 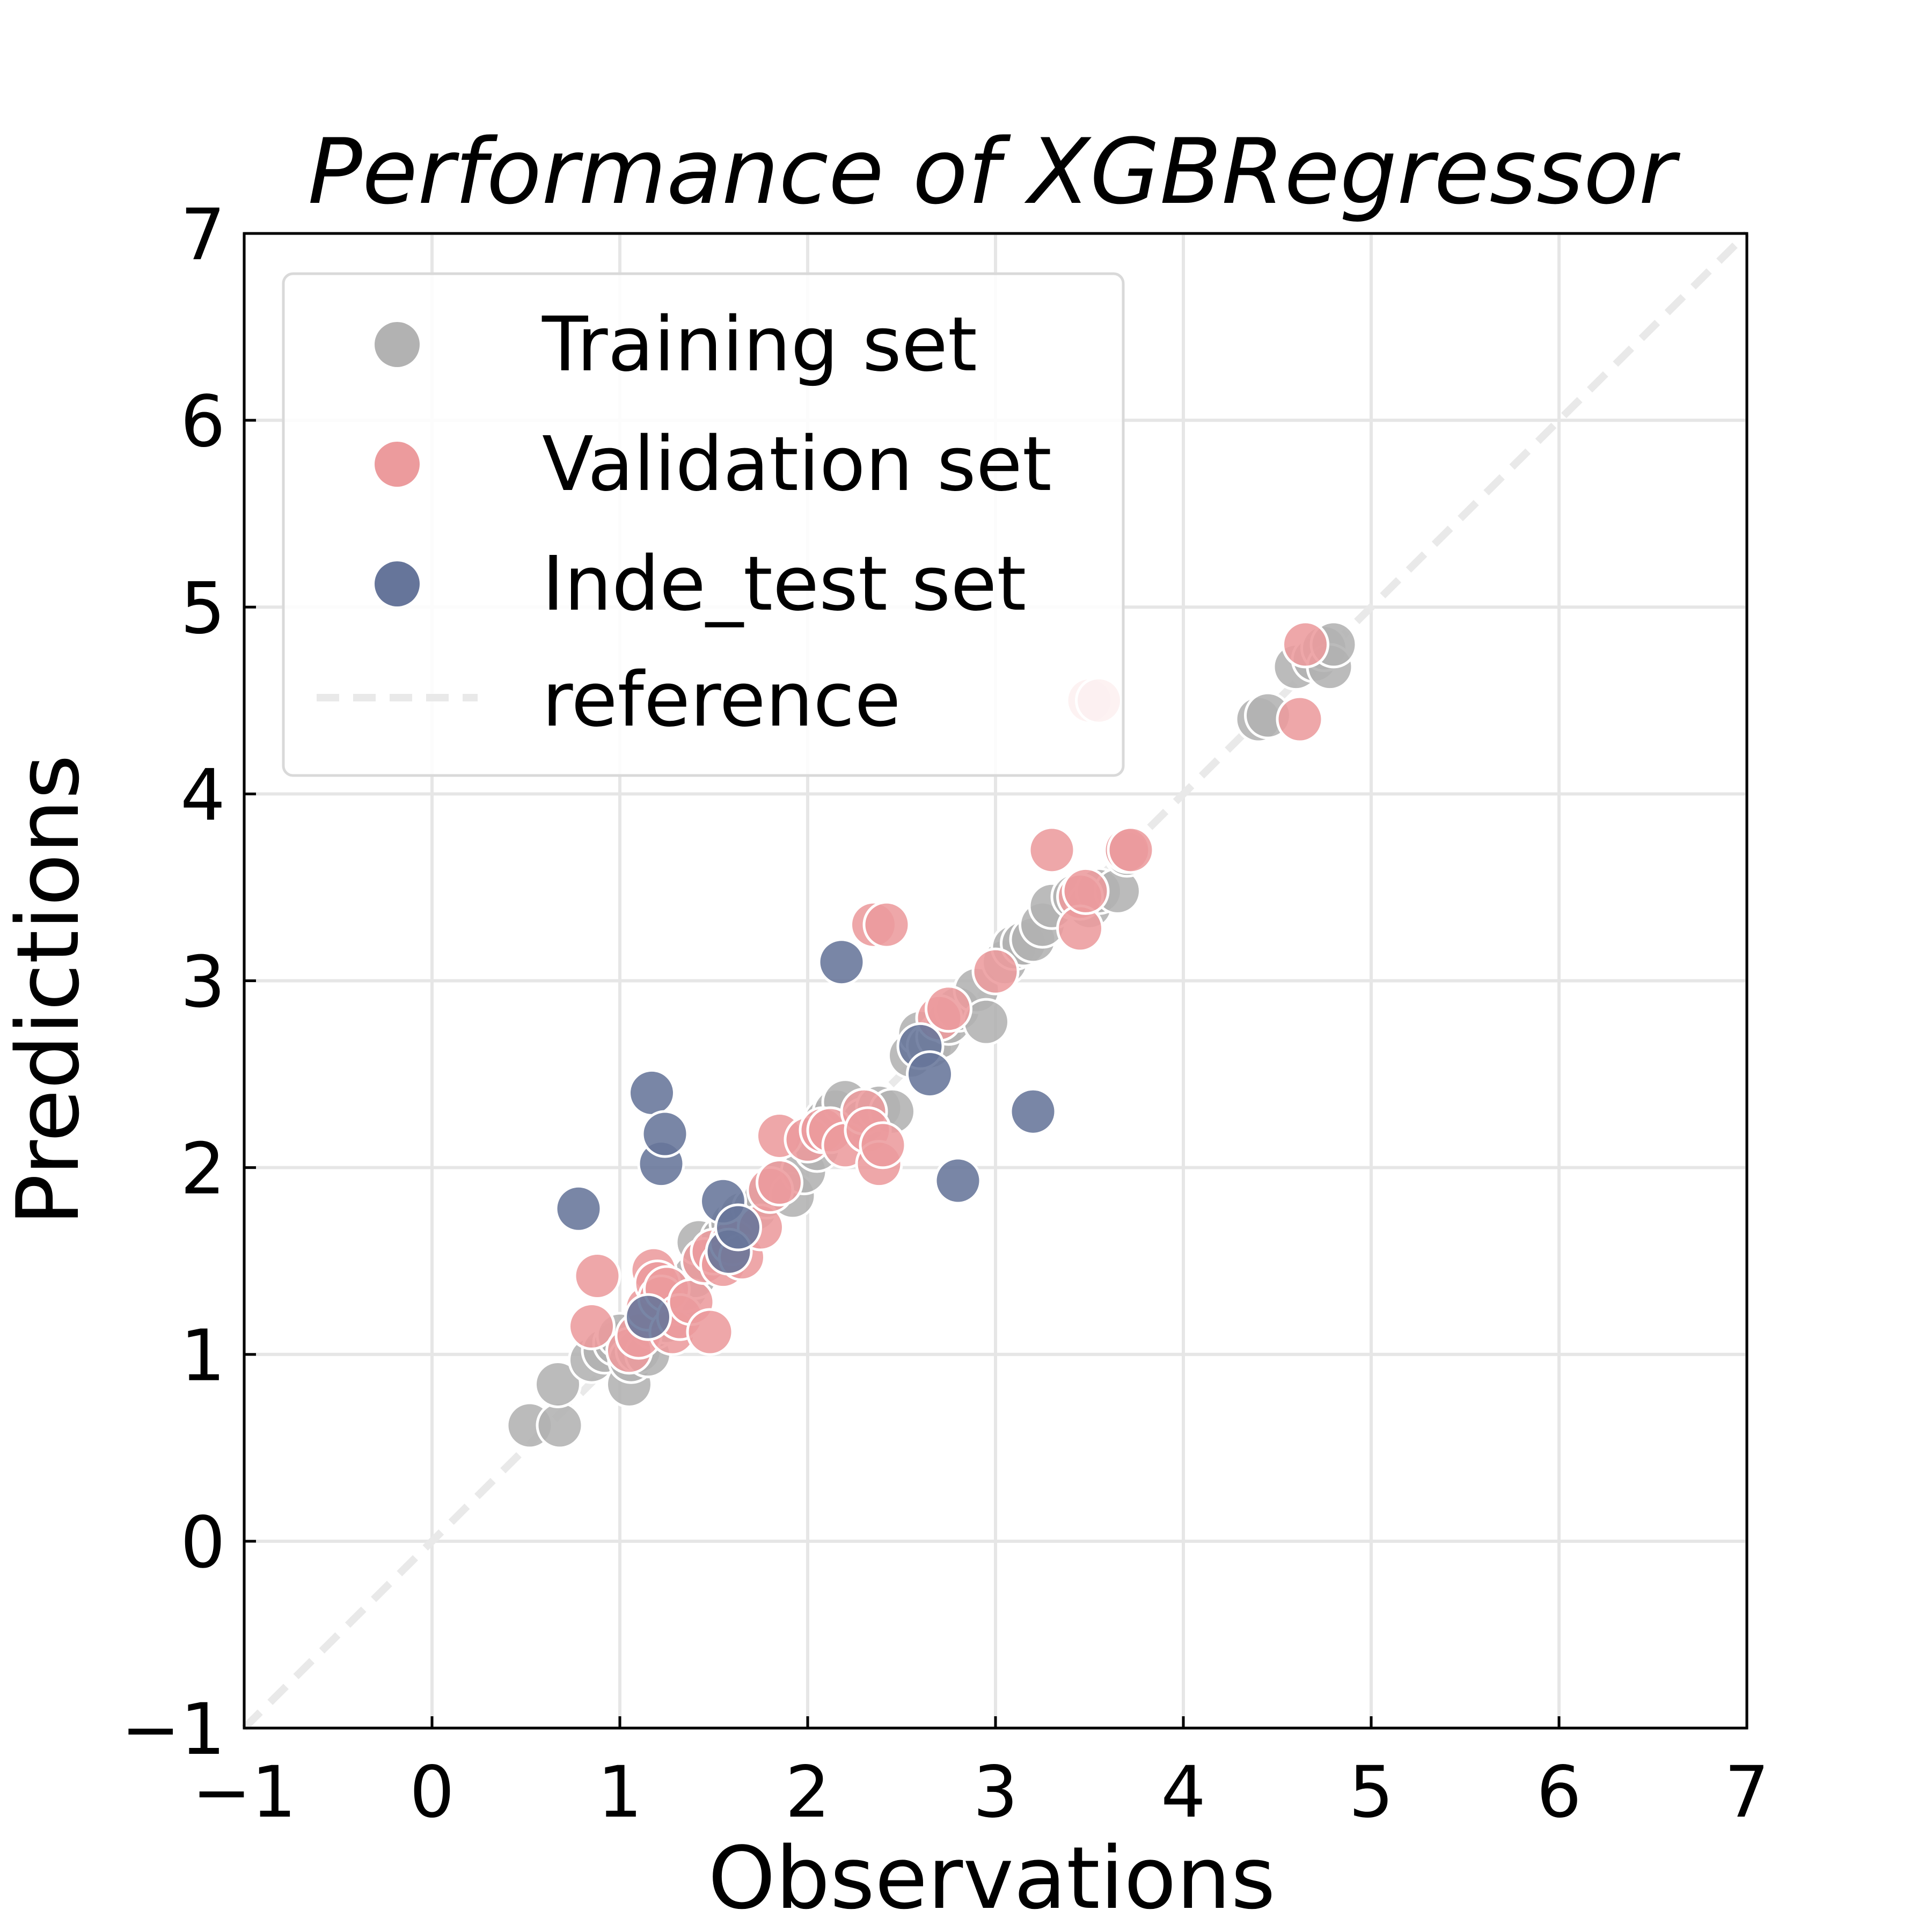 I want to click on x-tick-label: 4, so click(x=1183, y=1792).